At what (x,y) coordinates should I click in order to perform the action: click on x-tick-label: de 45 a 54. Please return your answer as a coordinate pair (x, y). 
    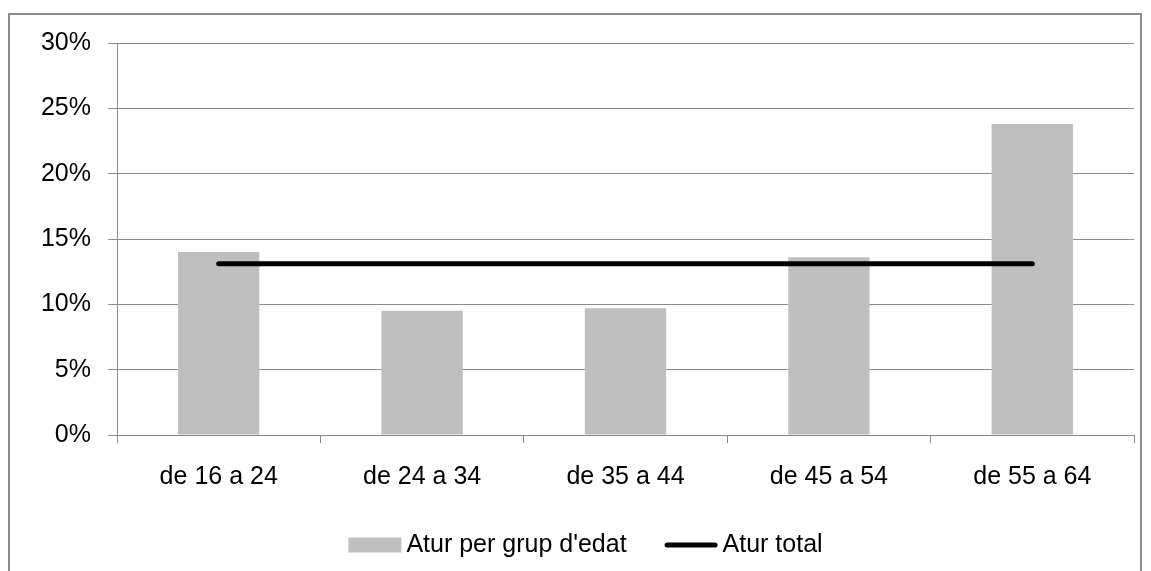
    Looking at the image, I should click on (829, 474).